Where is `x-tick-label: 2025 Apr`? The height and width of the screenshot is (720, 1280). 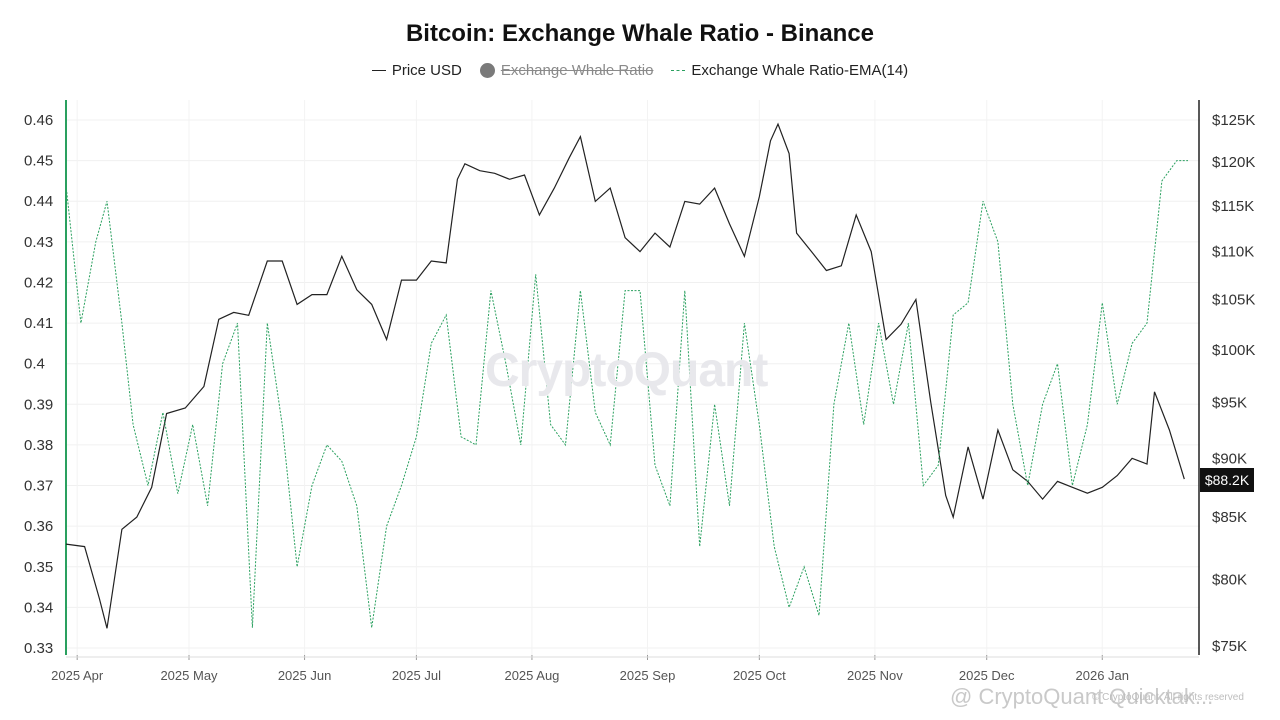 x-tick-label: 2025 Apr is located at coordinates (77, 675).